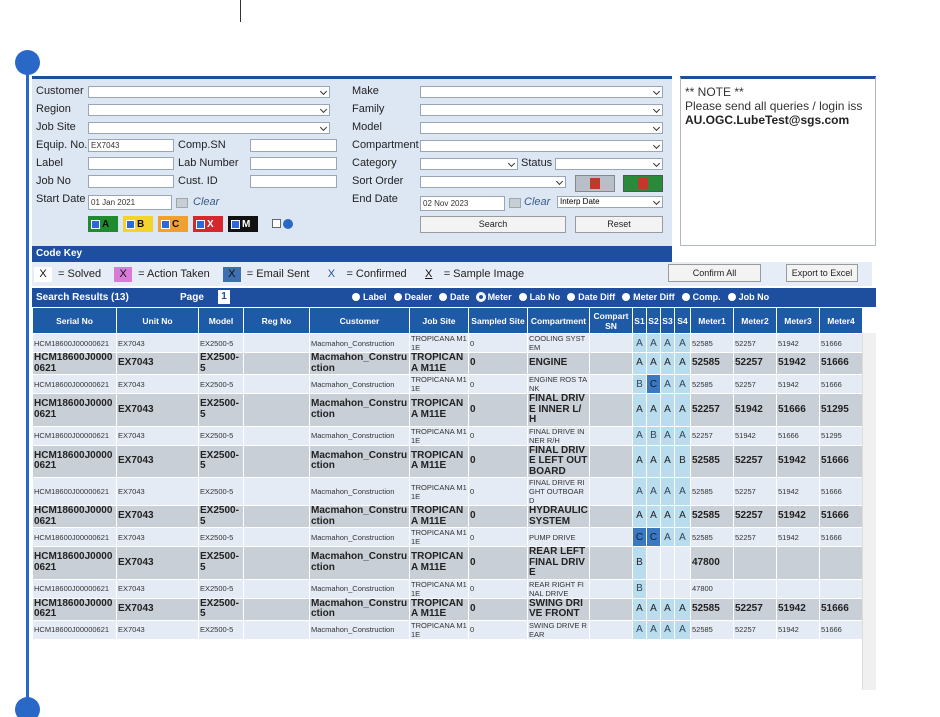 This screenshot has height=717, width=940. I want to click on column-header: Reg No, so click(276, 320).